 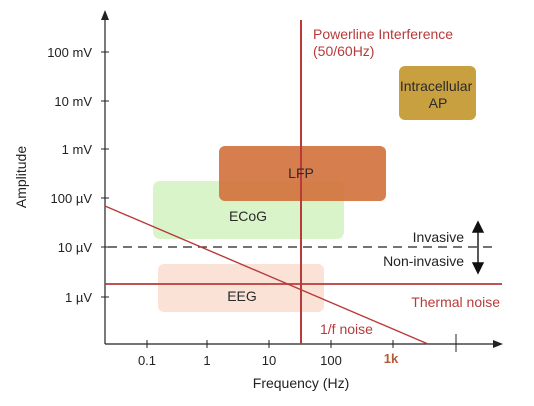 What do you see at coordinates (248, 216) in the screenshot?
I see `ecog-label: ECoG` at bounding box center [248, 216].